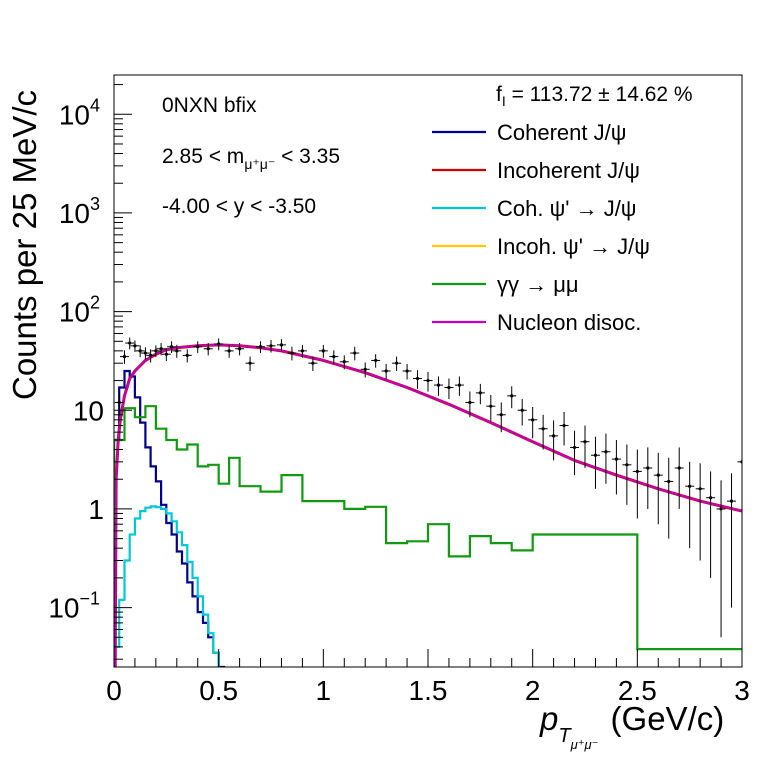 The height and width of the screenshot is (758, 765). Describe the element at coordinates (24, 245) in the screenshot. I see `y-axis-label: Counts per 25 MeV/c` at that location.